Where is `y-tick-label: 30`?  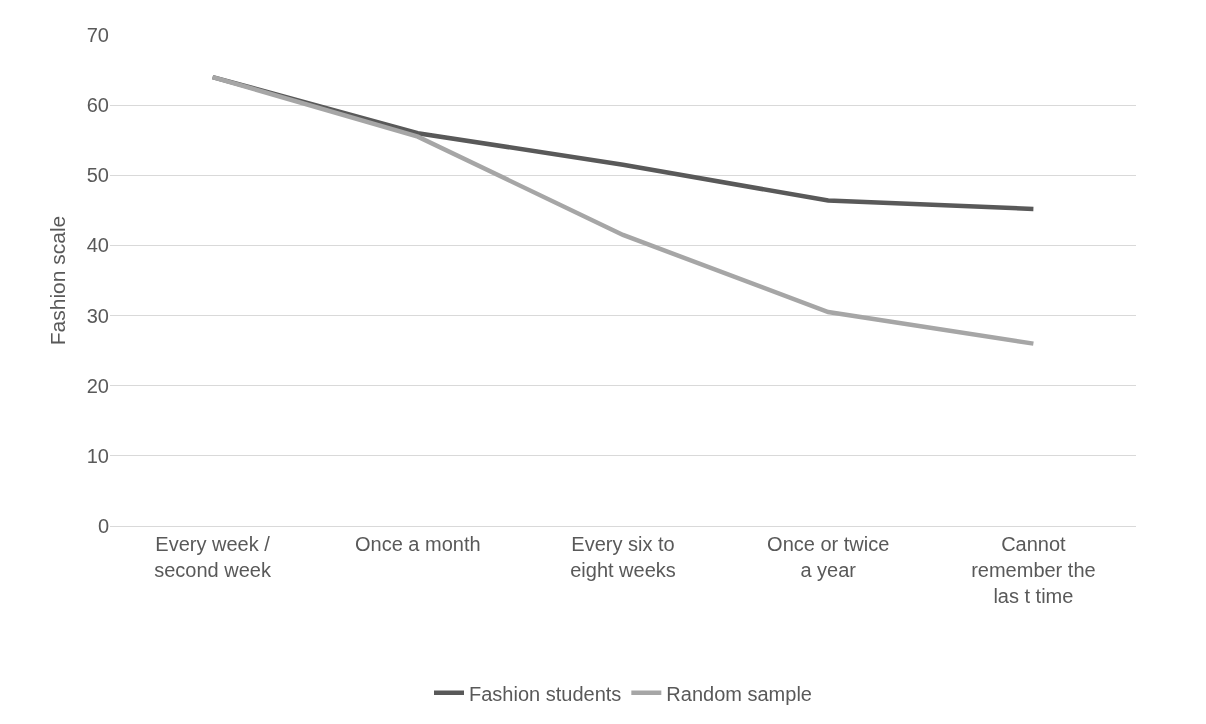 y-tick-label: 30 is located at coordinates (97, 315).